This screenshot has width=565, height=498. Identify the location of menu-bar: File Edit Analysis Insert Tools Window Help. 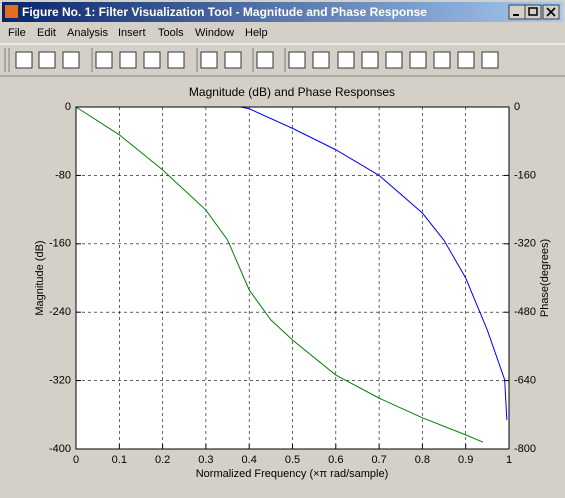
(138, 33).